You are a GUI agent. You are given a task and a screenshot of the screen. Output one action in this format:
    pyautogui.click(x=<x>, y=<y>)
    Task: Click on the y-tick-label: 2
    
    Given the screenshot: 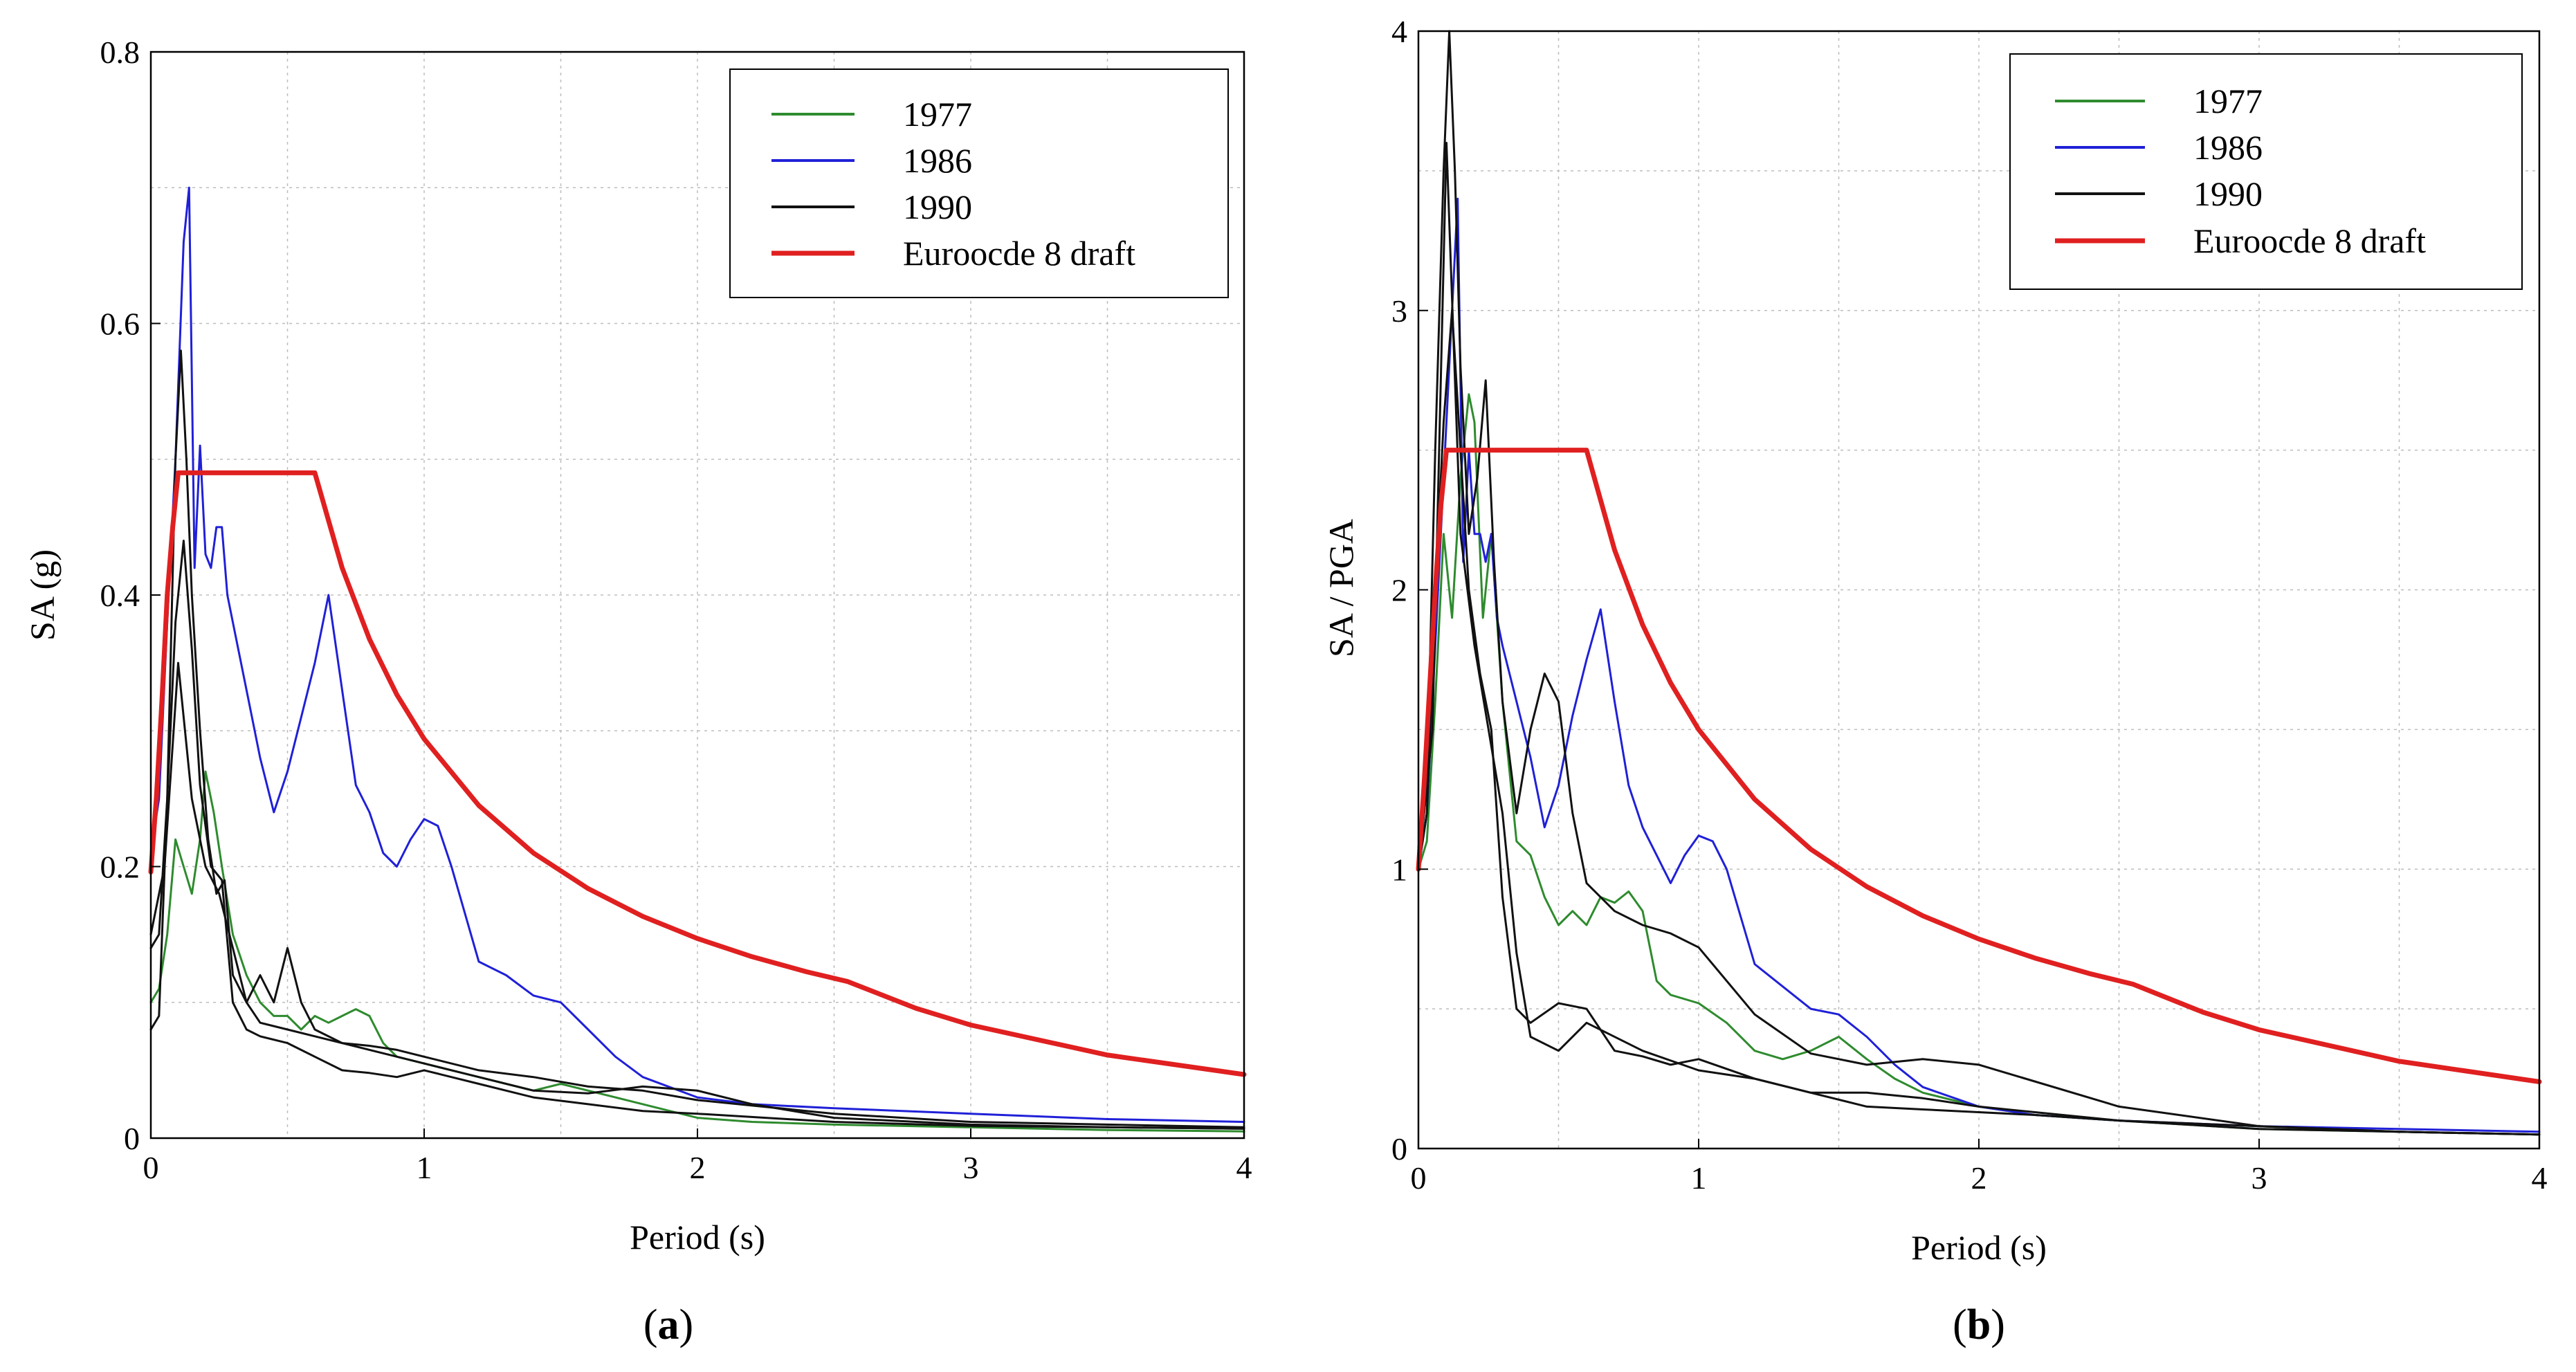 What is the action you would take?
    pyautogui.click(x=1399, y=590)
    